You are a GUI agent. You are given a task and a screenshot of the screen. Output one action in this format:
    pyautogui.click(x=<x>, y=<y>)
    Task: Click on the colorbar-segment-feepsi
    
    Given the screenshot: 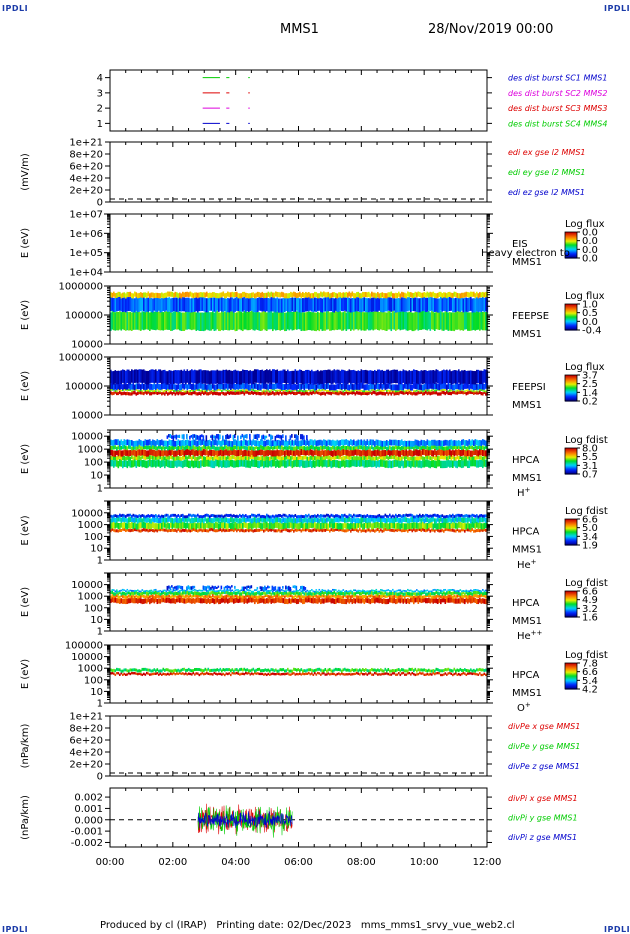 What is the action you would take?
    pyautogui.click(x=571, y=392)
    